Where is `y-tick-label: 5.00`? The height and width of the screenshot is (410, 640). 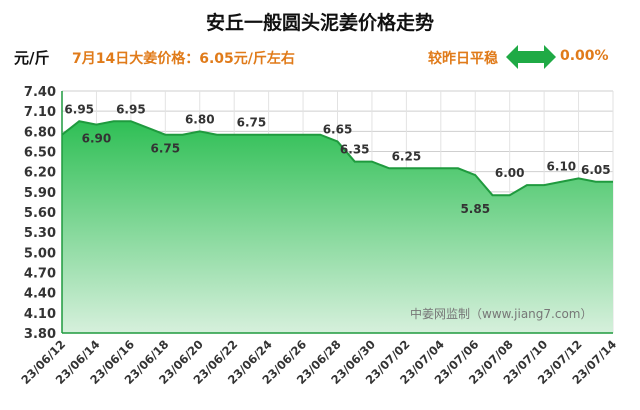
y-tick-label: 5.00 is located at coordinates (40, 253).